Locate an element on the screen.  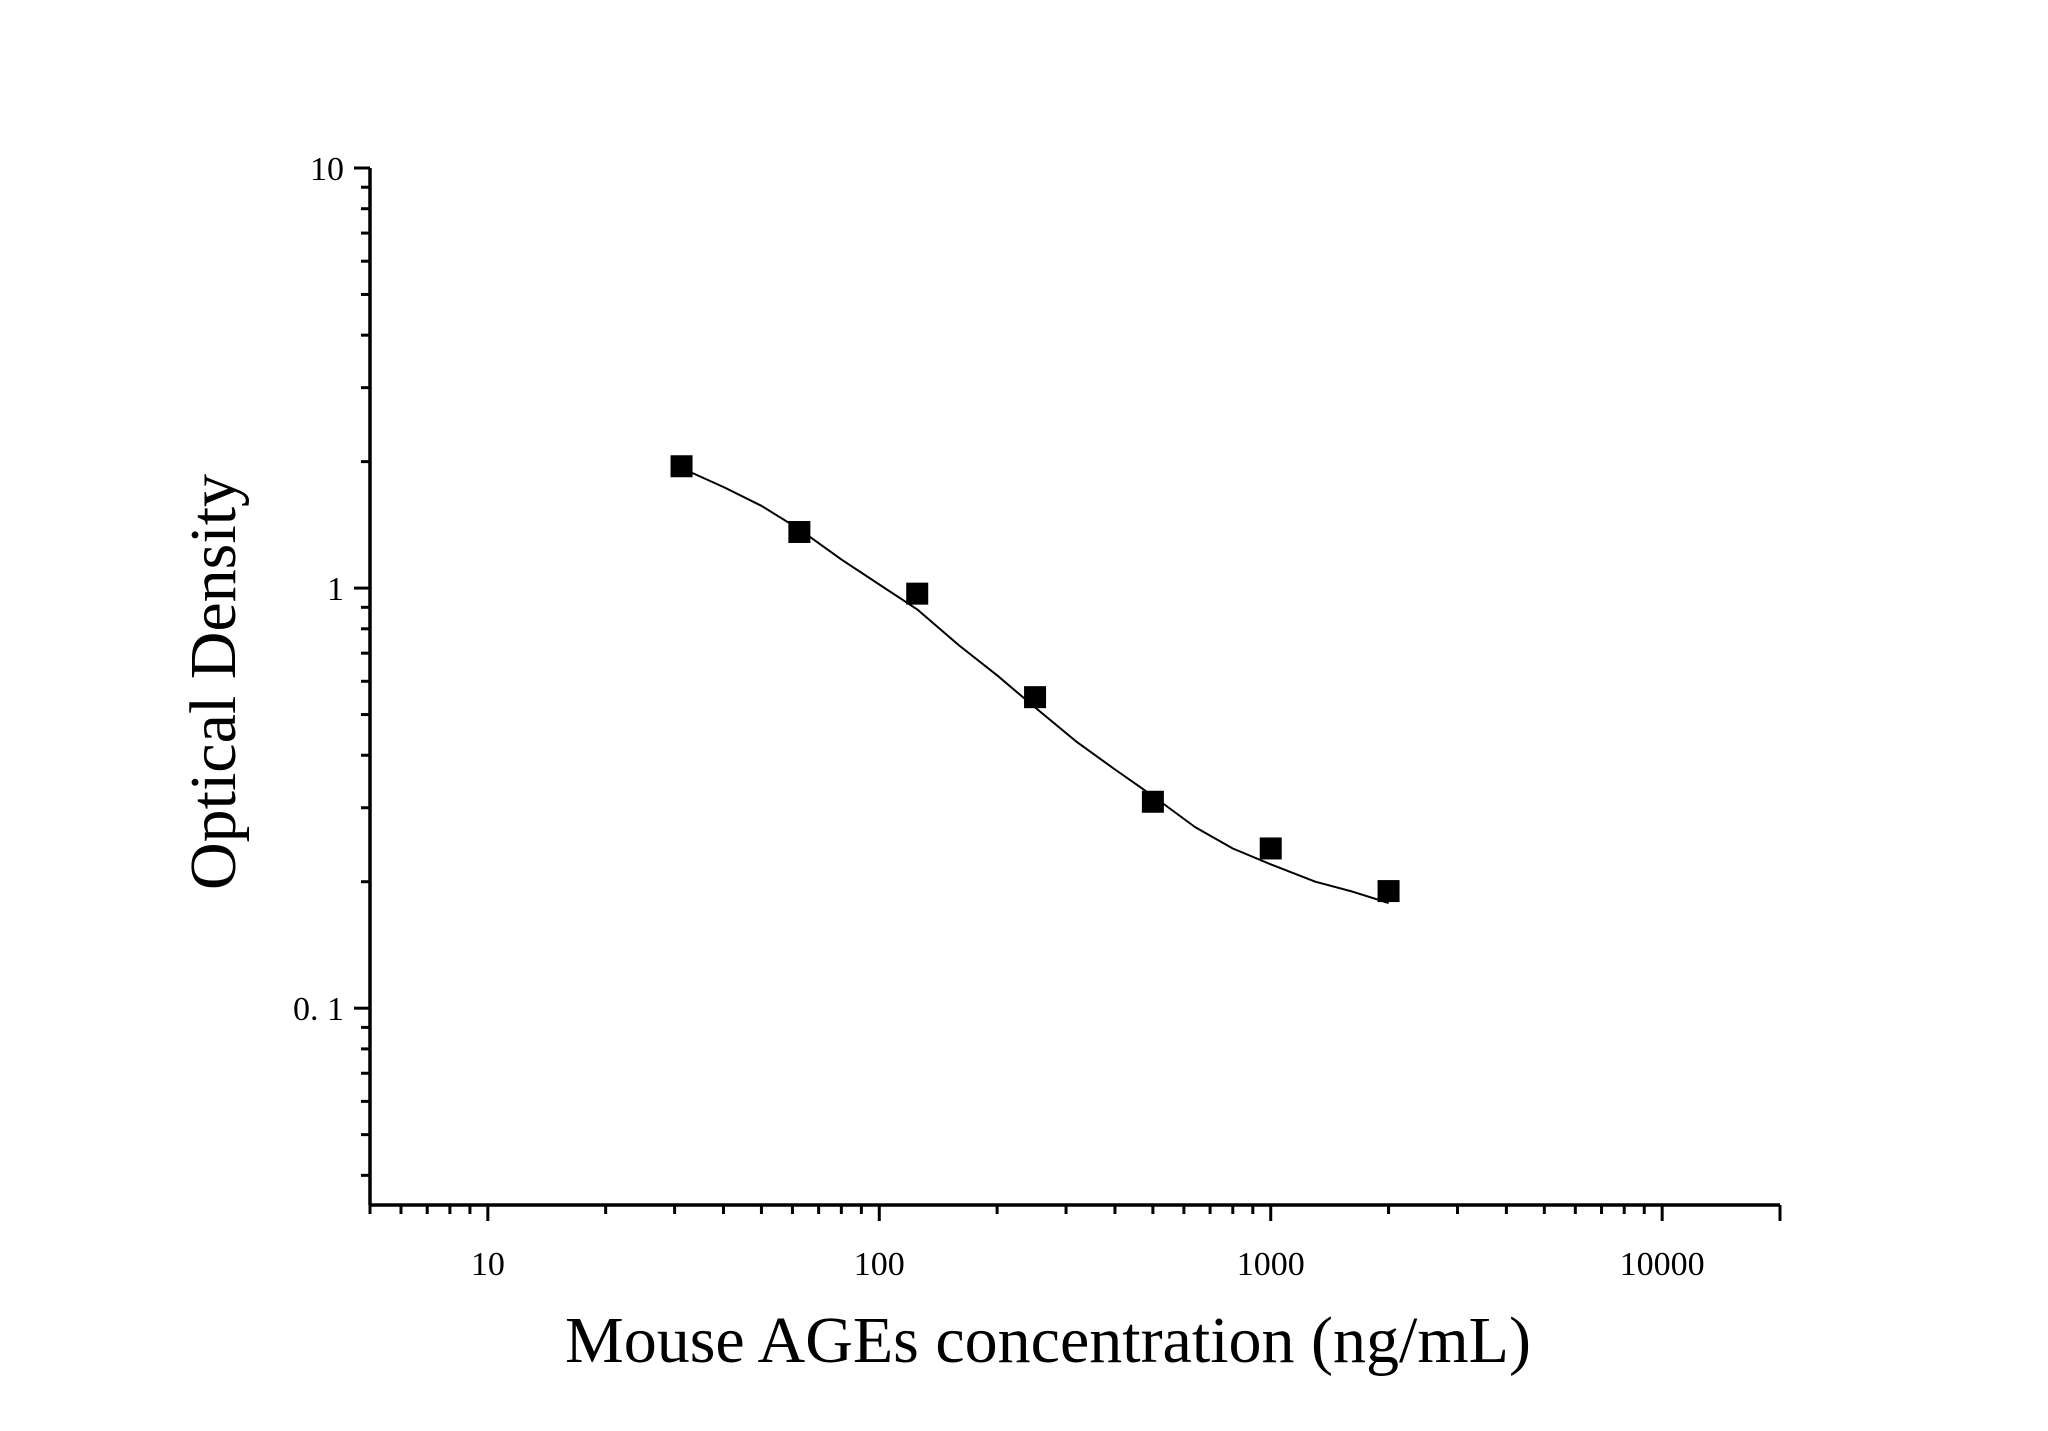
y-axis-title: Optical Density is located at coordinates (213, 682).